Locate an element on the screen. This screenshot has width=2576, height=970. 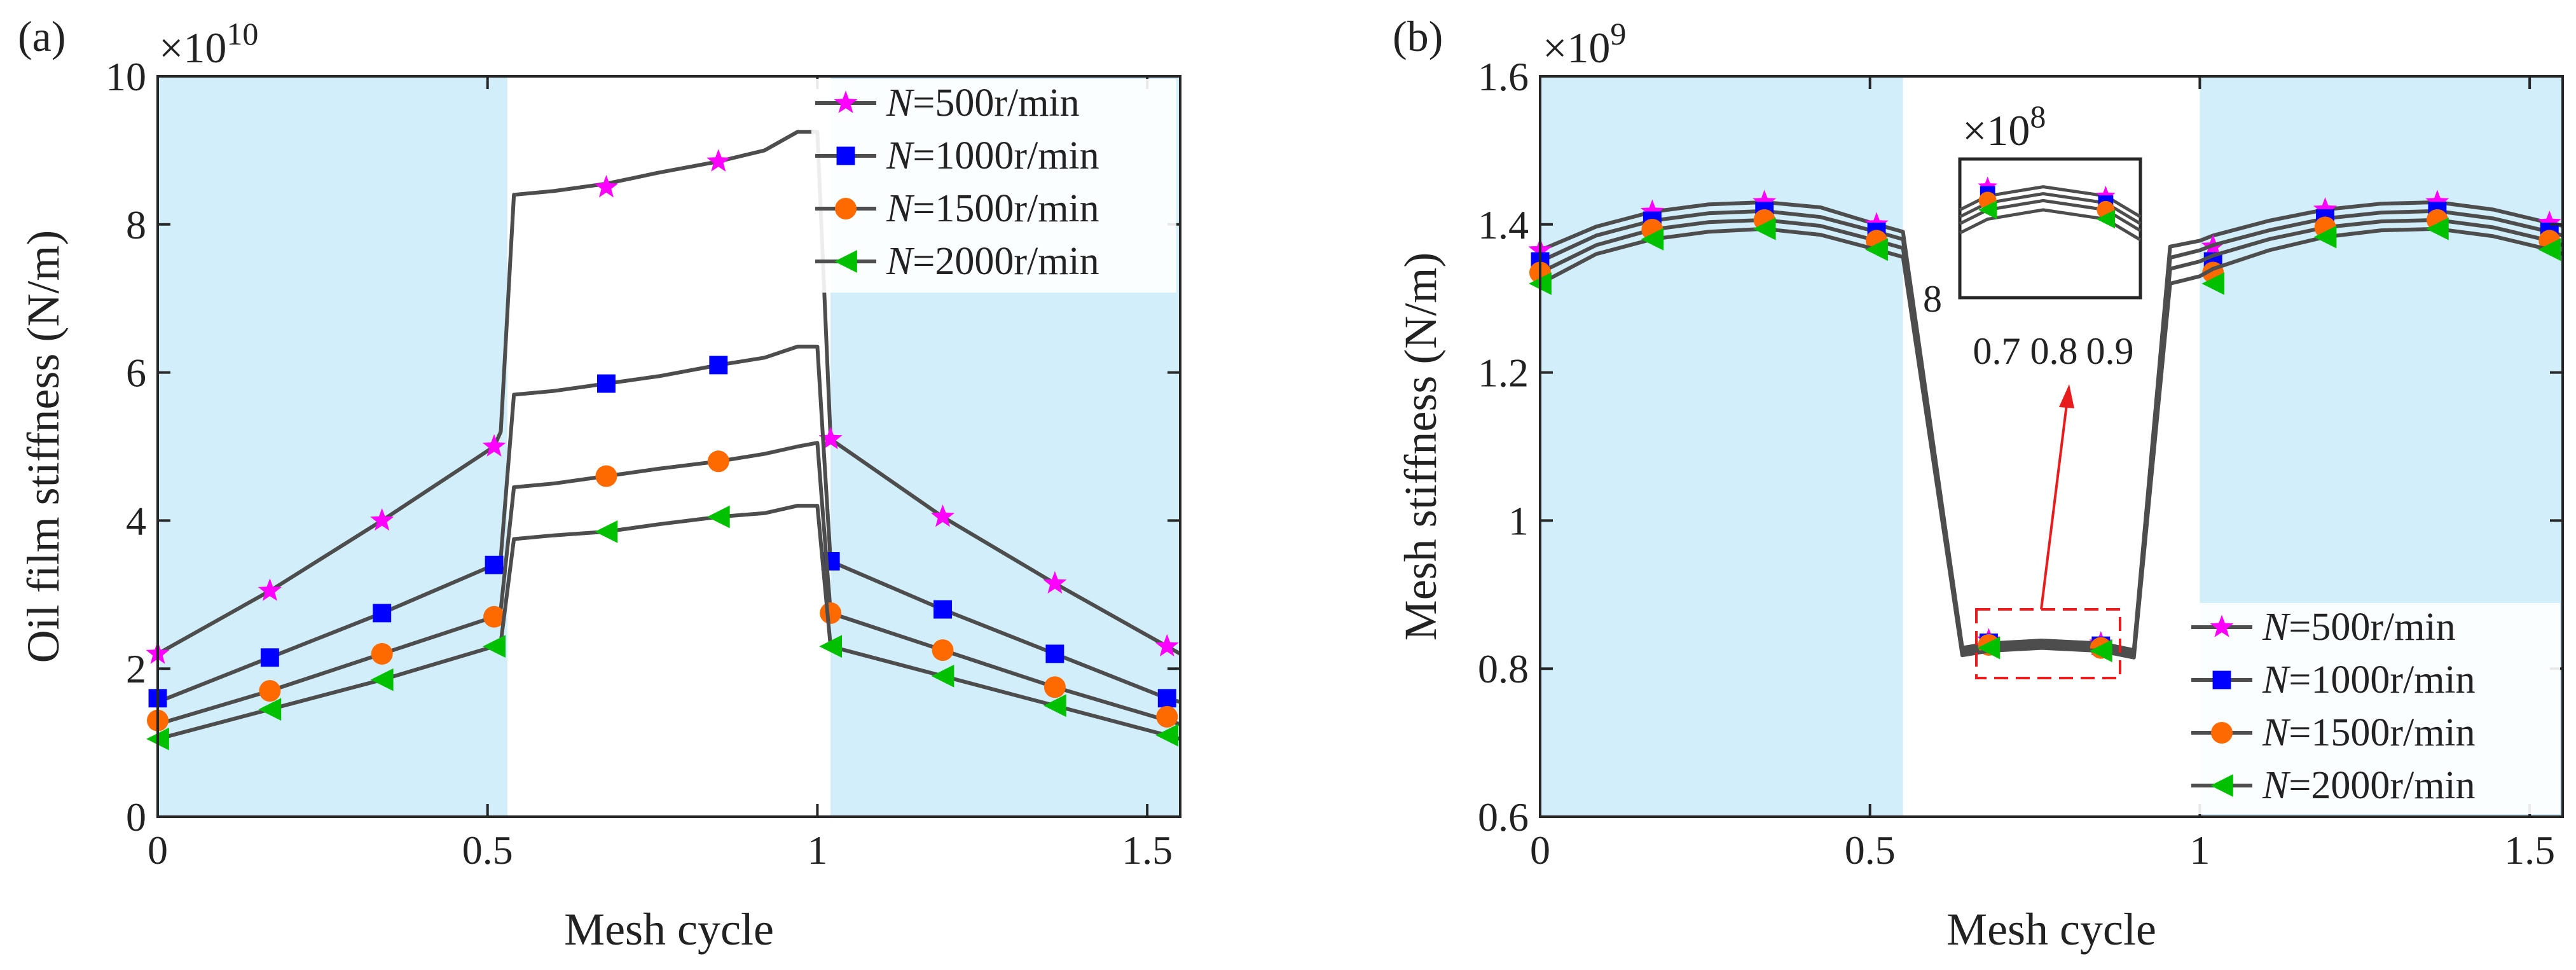
inset-x-tick-1: 0.8 is located at coordinates (2054, 351).